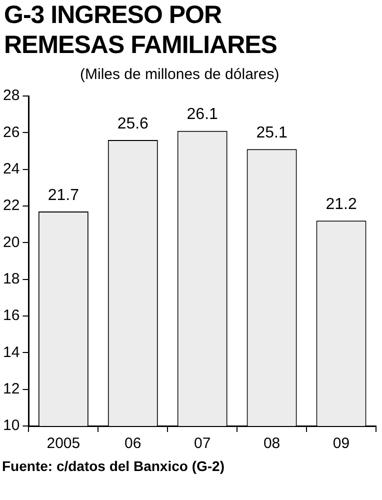 This screenshot has width=382, height=500. Describe the element at coordinates (133, 123) in the screenshot. I see `data-label: 25.6` at that location.